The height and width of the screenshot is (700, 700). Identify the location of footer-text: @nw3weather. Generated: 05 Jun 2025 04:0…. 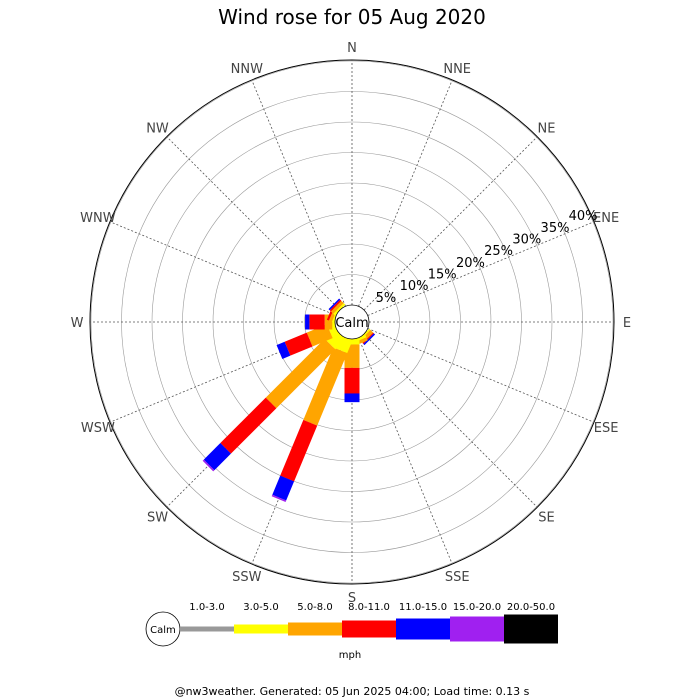
(352, 691).